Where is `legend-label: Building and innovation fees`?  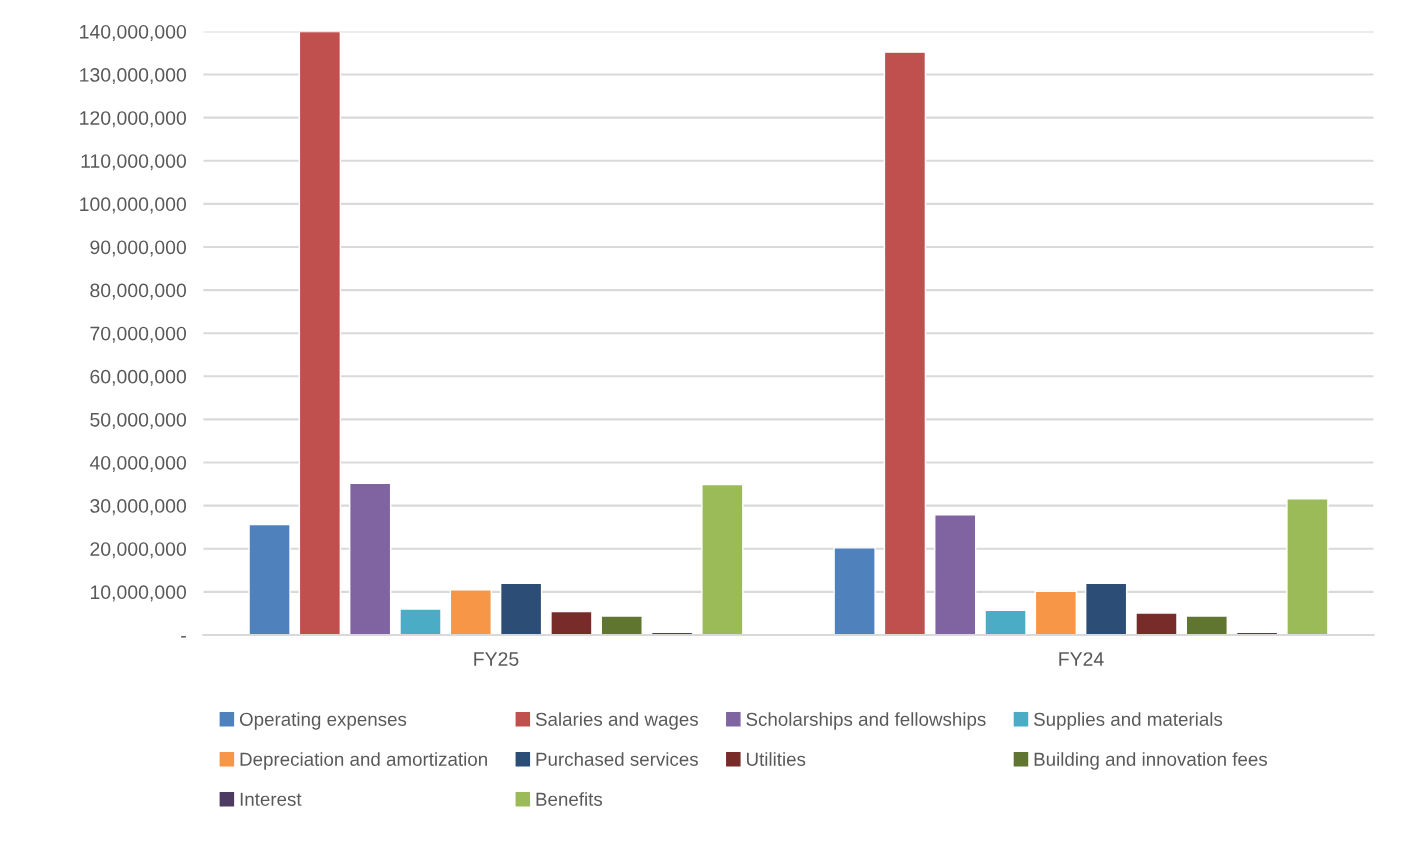 legend-label: Building and innovation fees is located at coordinates (1151, 761).